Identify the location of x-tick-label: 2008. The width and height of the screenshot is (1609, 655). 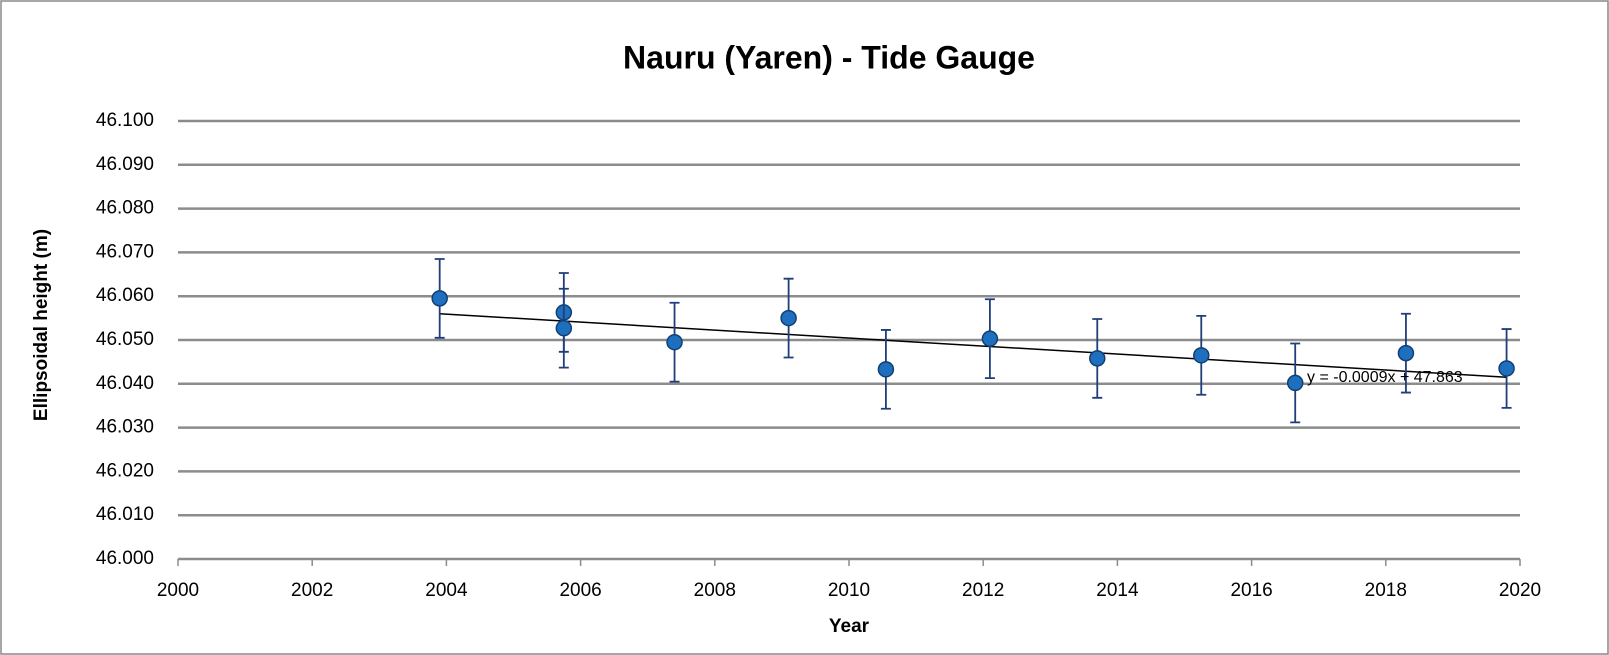
(715, 590).